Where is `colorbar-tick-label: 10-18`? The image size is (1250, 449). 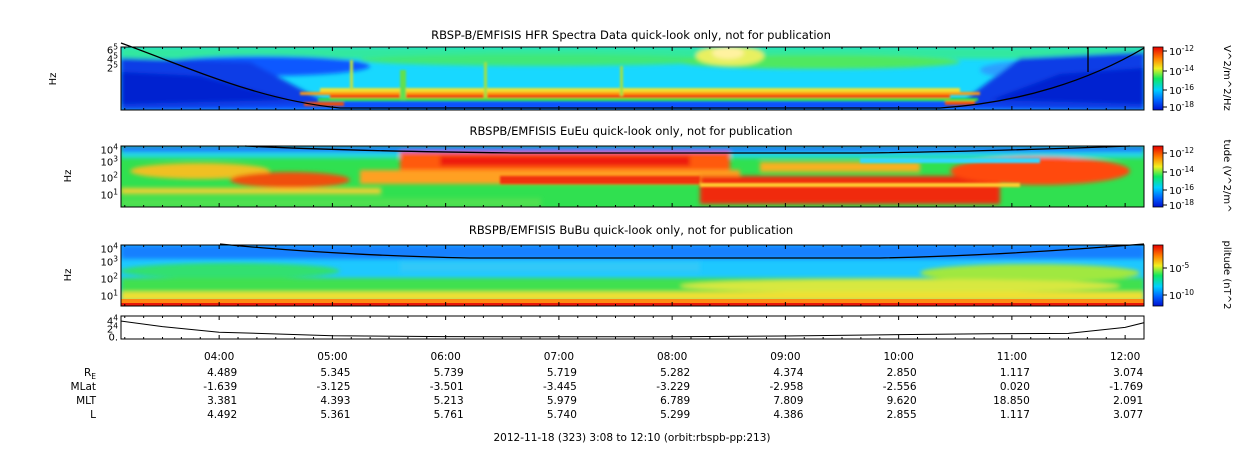 colorbar-tick-label: 10-18 is located at coordinates (1181, 205).